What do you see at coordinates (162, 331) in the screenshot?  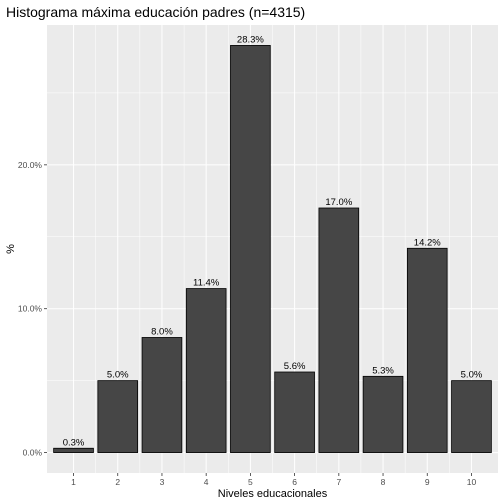 I see `data-label: 8.0%` at bounding box center [162, 331].